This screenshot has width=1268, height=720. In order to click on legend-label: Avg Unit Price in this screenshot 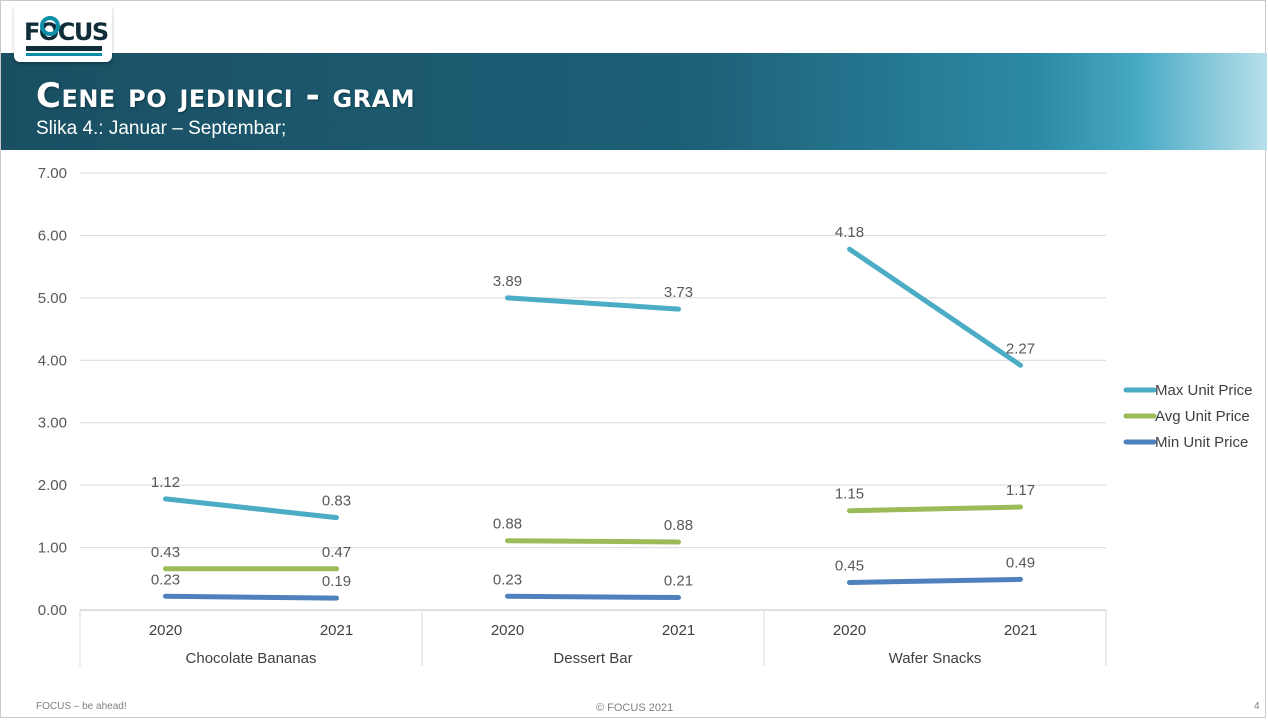, I will do `click(1202, 416)`.